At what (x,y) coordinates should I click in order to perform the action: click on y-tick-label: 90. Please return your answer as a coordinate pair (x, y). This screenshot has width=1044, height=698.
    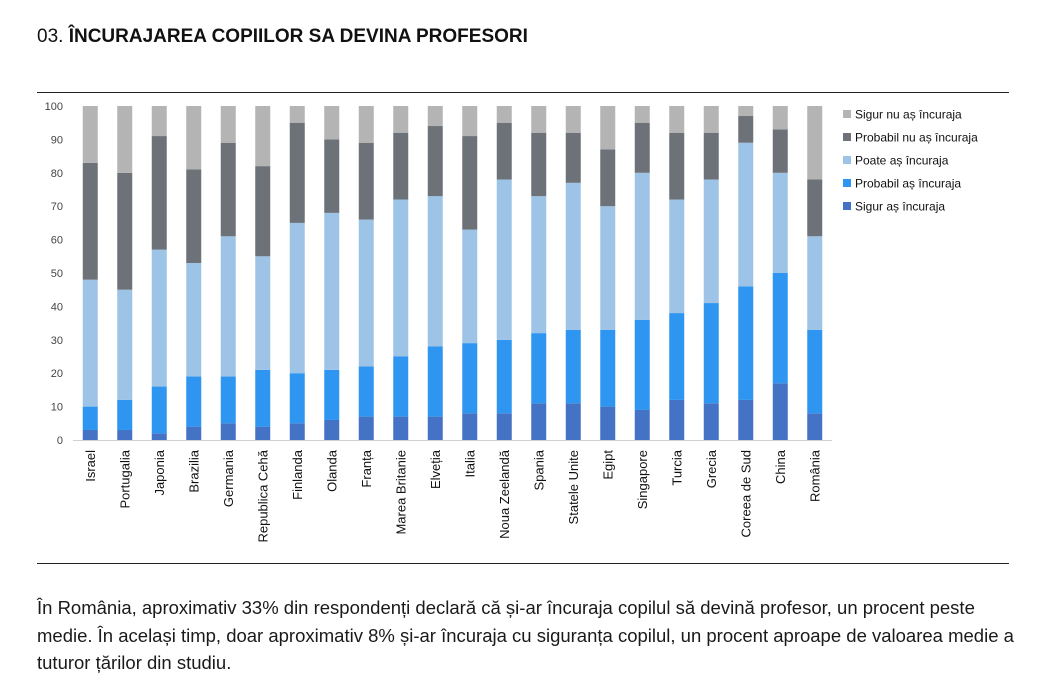
    Looking at the image, I should click on (57, 140).